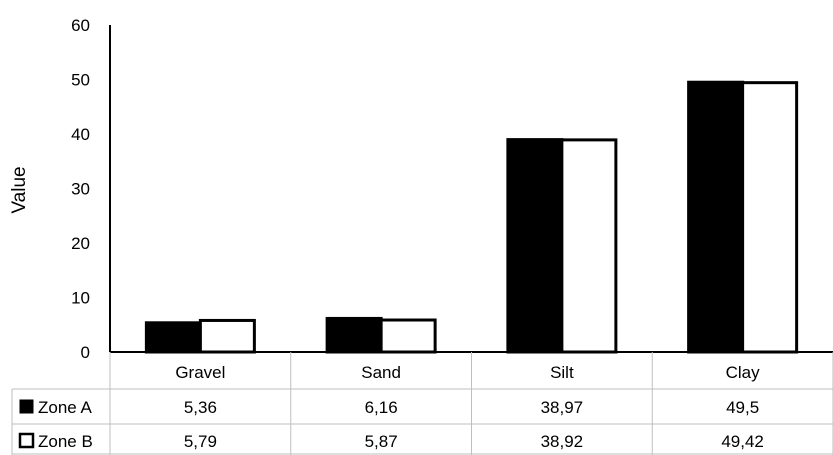 This screenshot has height=455, width=833. Describe the element at coordinates (200, 372) in the screenshot. I see `category-label: Gravel` at that location.